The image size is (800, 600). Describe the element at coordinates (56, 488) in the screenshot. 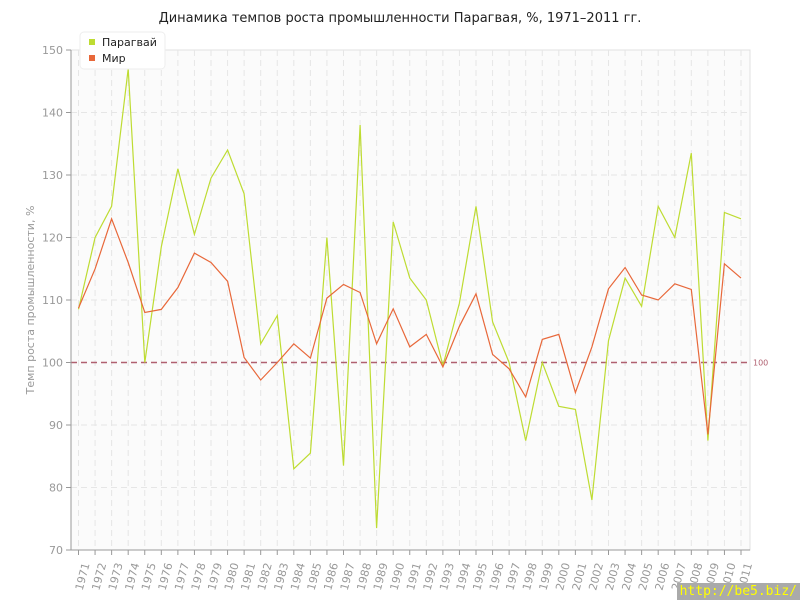

I see `y-tick-label: 80` at that location.